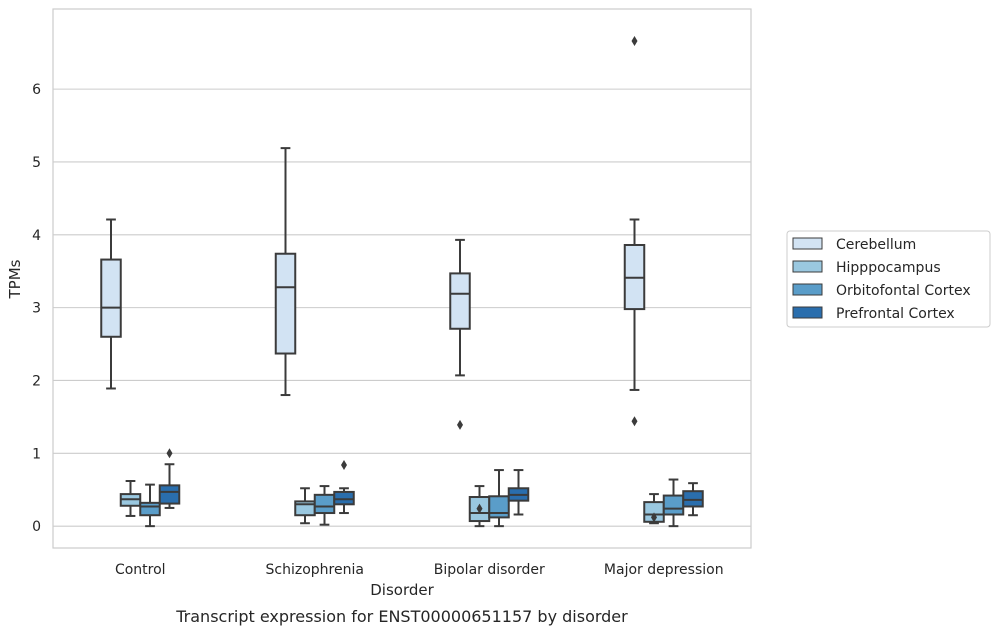 This screenshot has width=999, height=634. What do you see at coordinates (36, 90) in the screenshot?
I see `y-tick-label: 6` at bounding box center [36, 90].